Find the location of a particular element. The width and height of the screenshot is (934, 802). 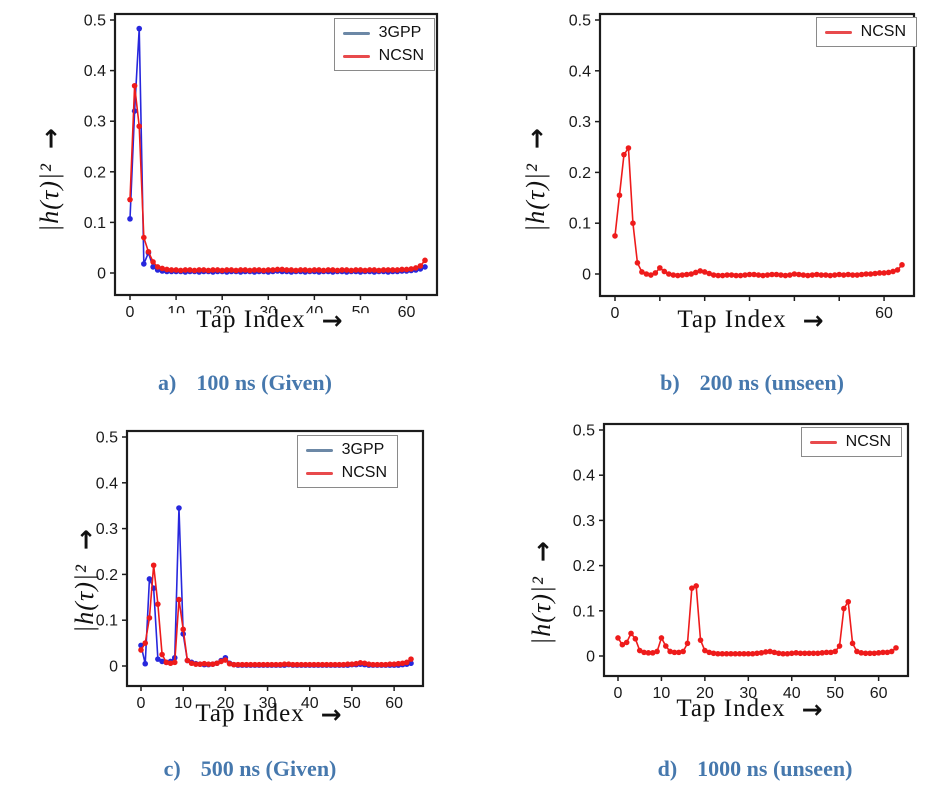

caption-text: 200 ns (unseen) is located at coordinates (771, 382).